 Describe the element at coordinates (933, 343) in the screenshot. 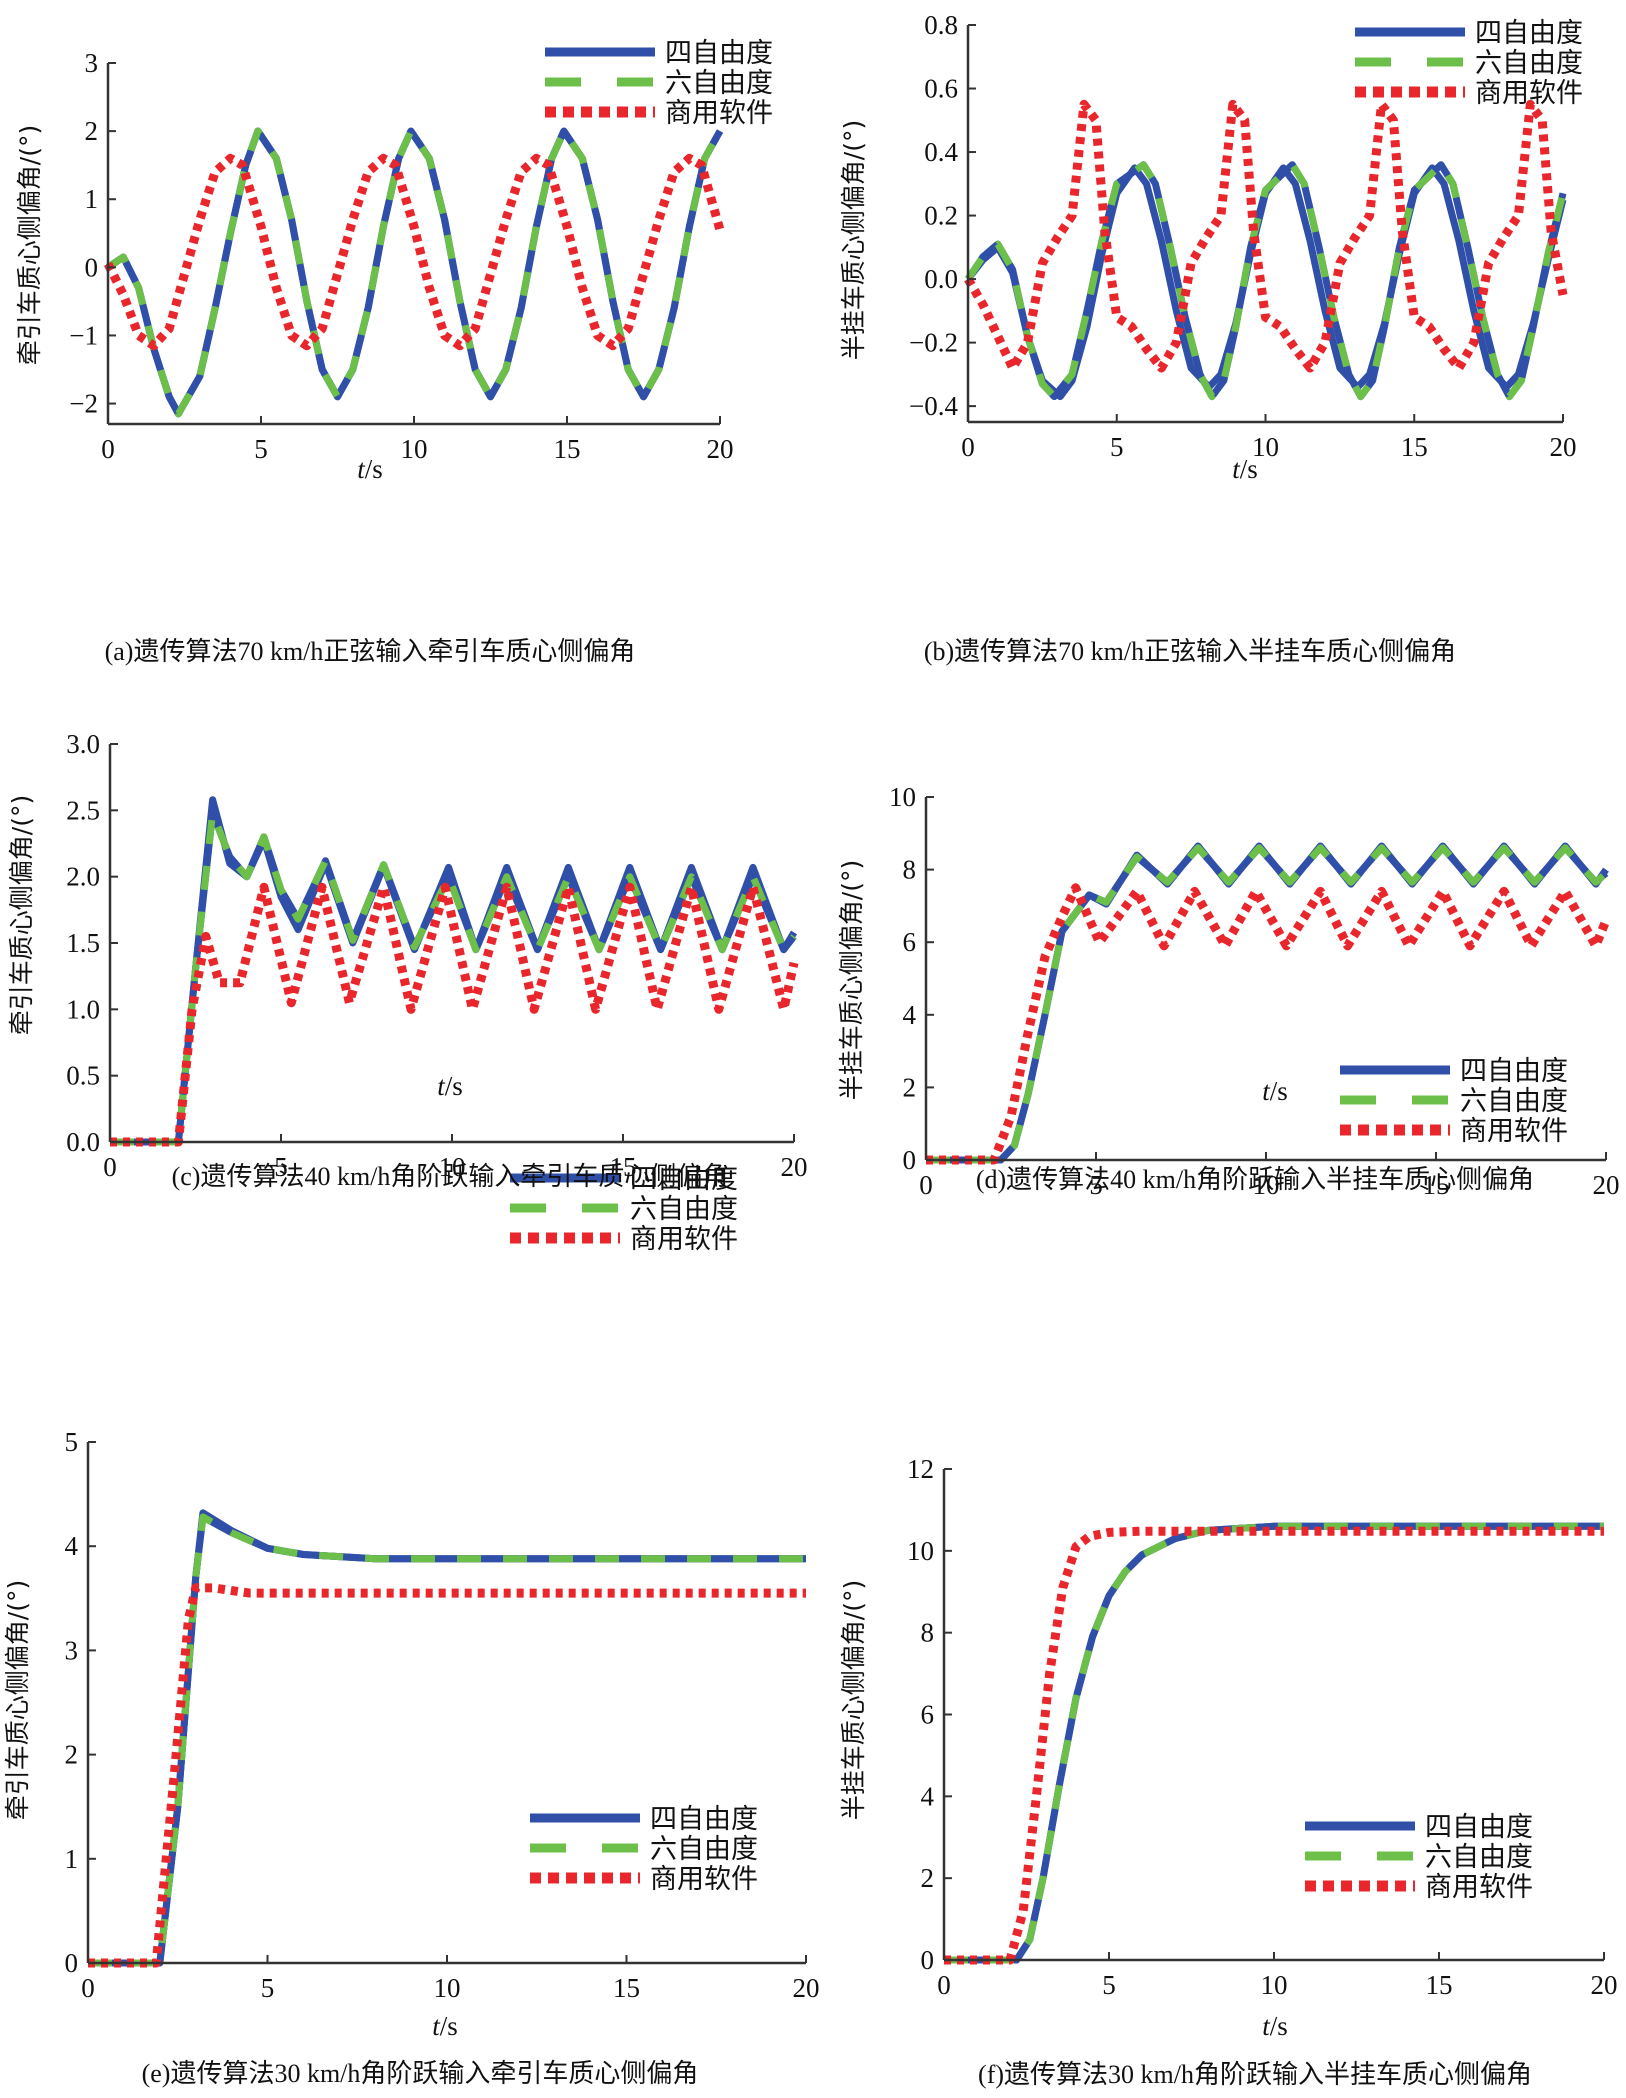

I see `y-tick-label: −0.2` at that location.